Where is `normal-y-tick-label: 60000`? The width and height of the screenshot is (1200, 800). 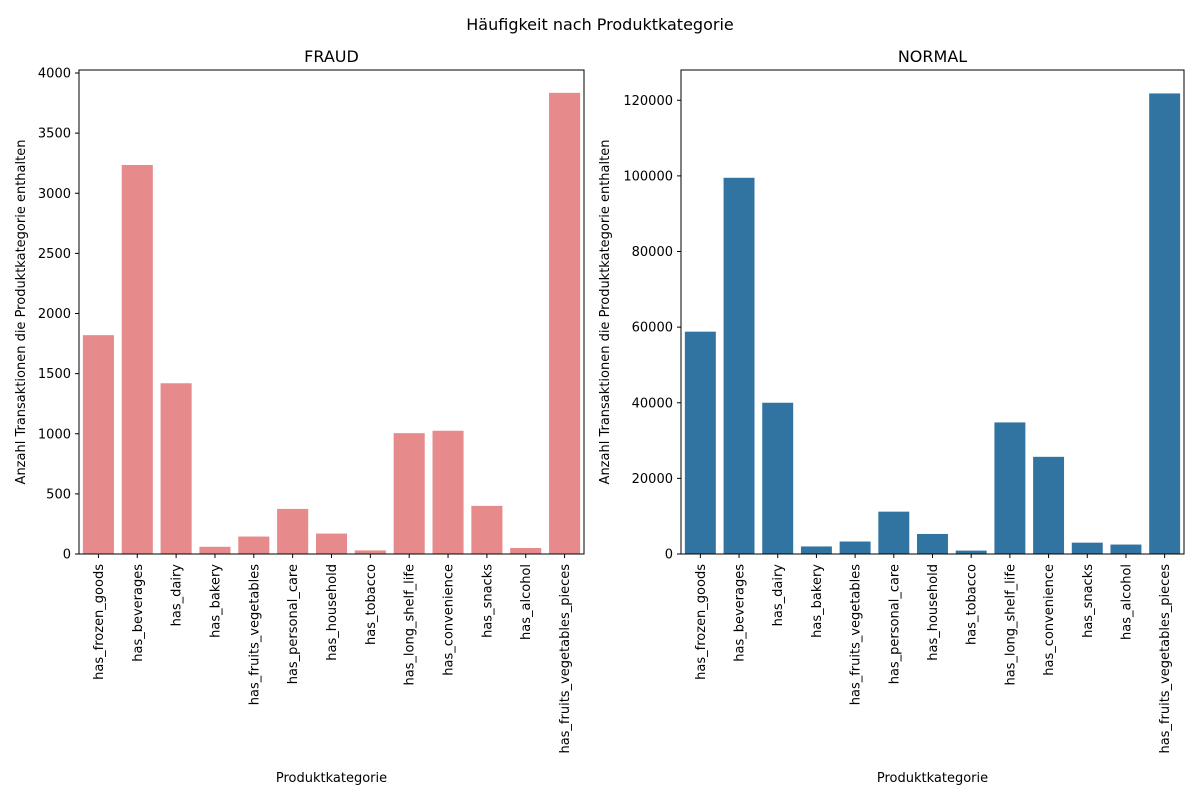 normal-y-tick-label: 60000 is located at coordinates (652, 328).